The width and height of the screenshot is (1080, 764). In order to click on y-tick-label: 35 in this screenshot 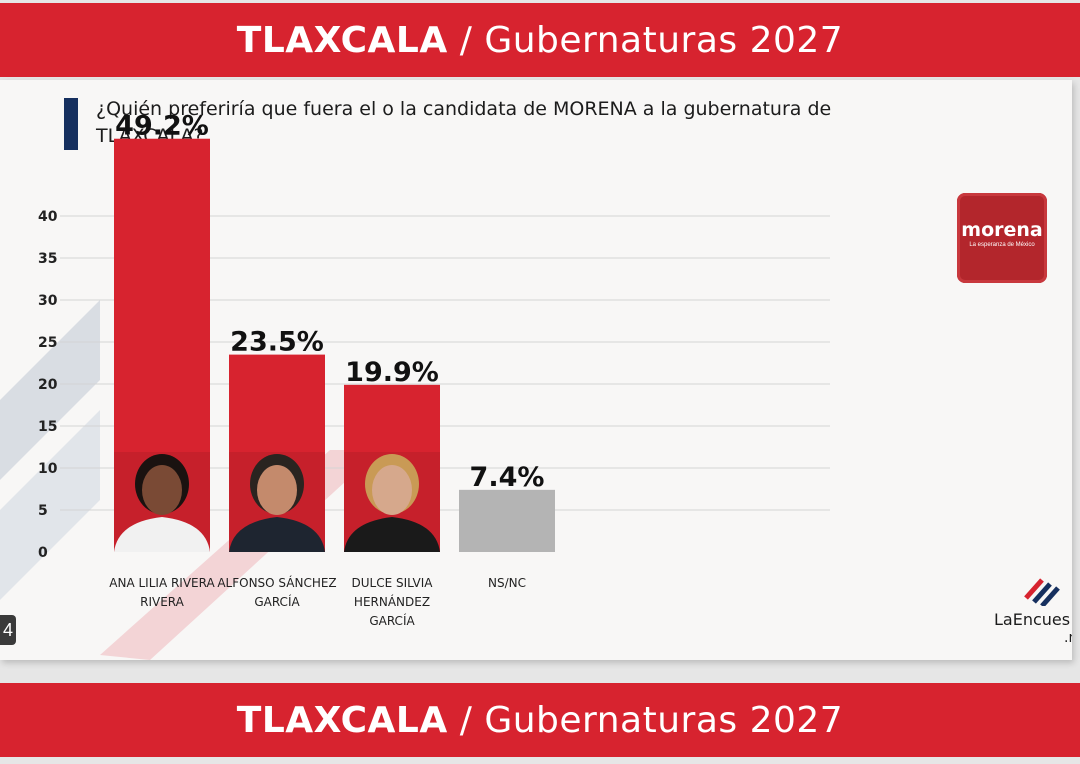, I will do `click(47, 259)`.